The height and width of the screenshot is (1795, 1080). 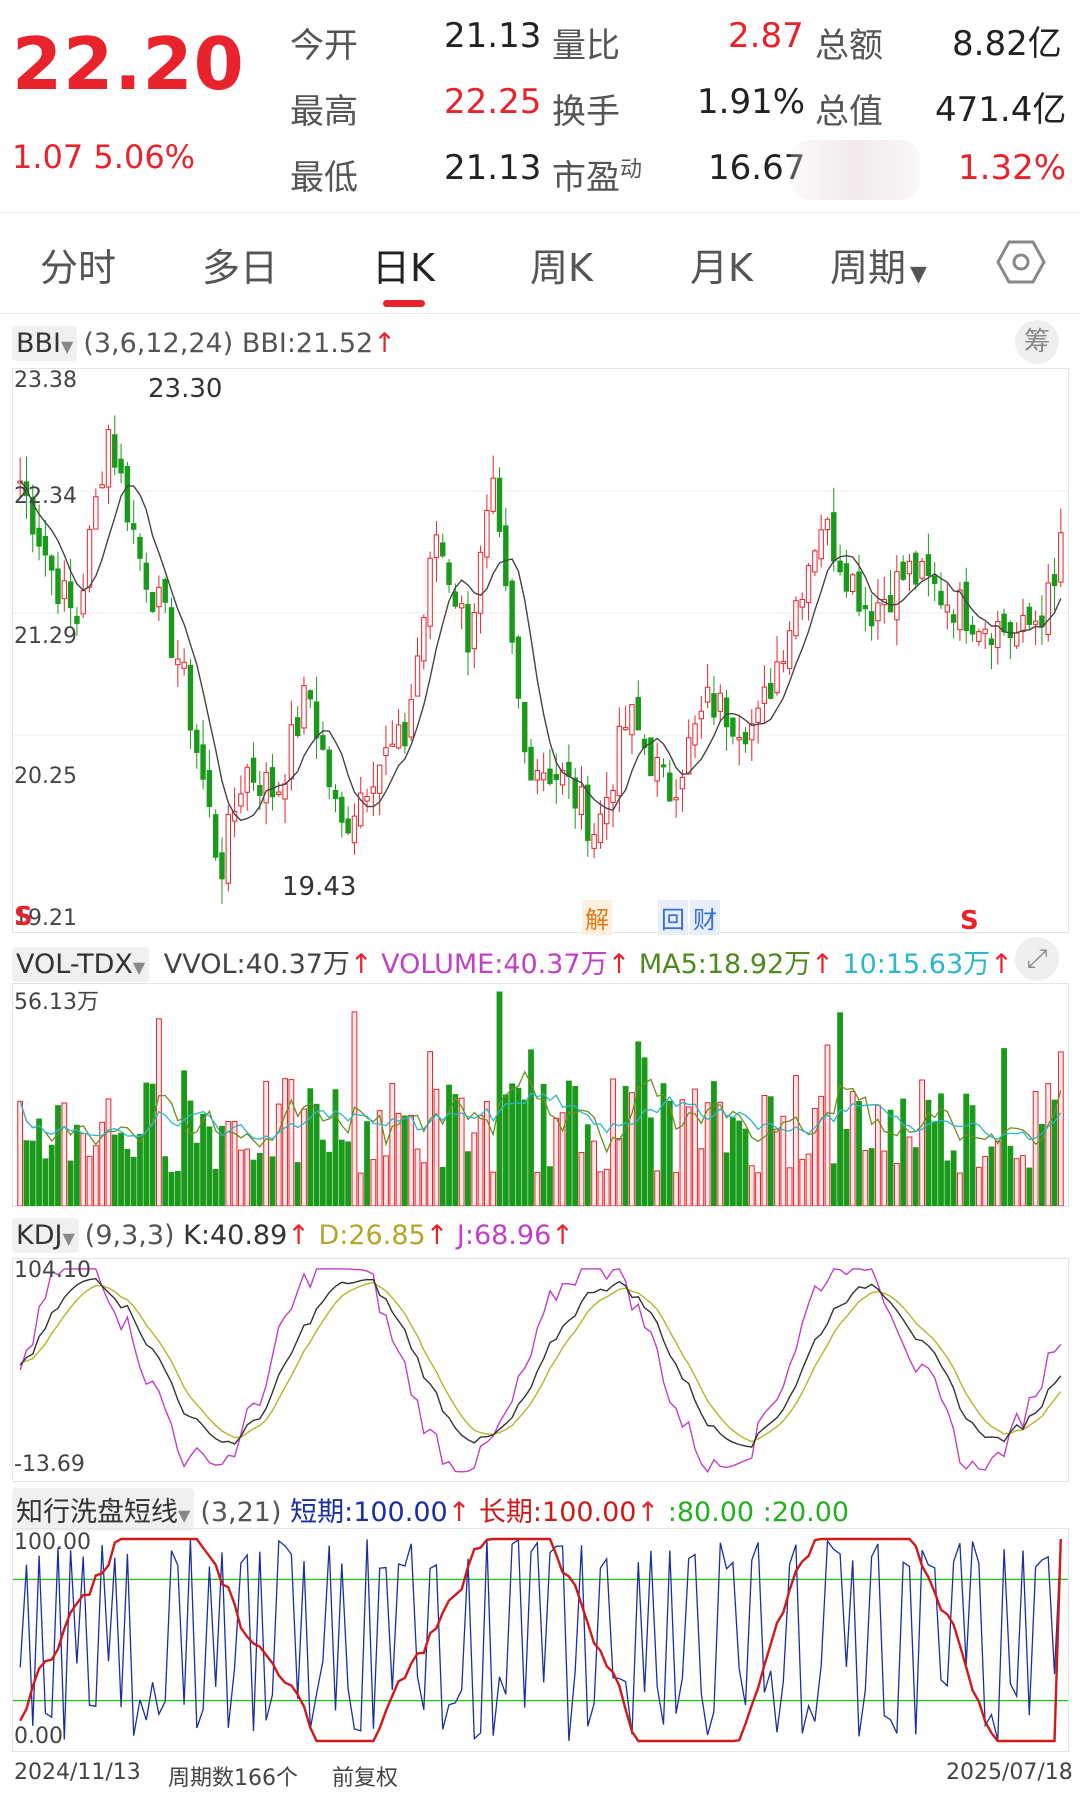 What do you see at coordinates (721, 268) in the screenshot?
I see `tab-monthly-k: 月K` at bounding box center [721, 268].